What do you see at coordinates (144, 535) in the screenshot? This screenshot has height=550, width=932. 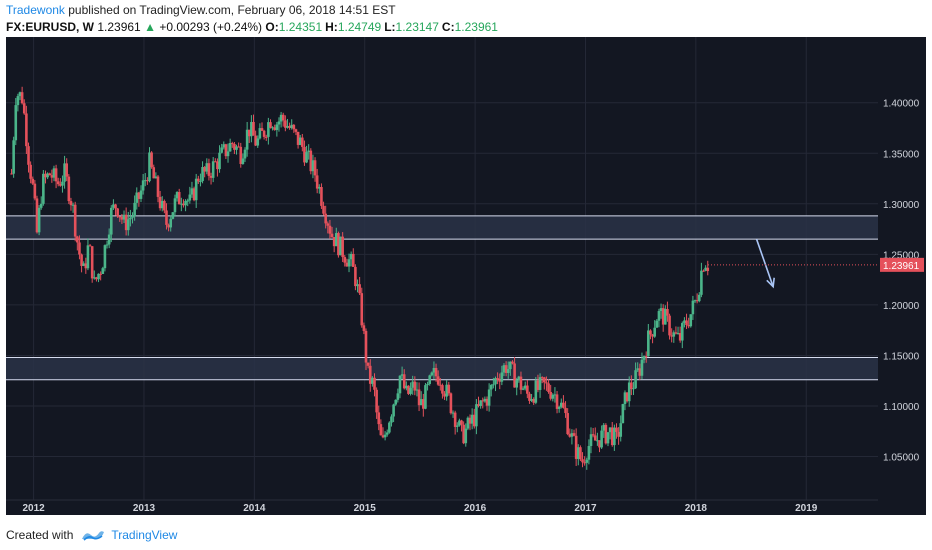 I see `tradingview-brand: TradingView` at bounding box center [144, 535].